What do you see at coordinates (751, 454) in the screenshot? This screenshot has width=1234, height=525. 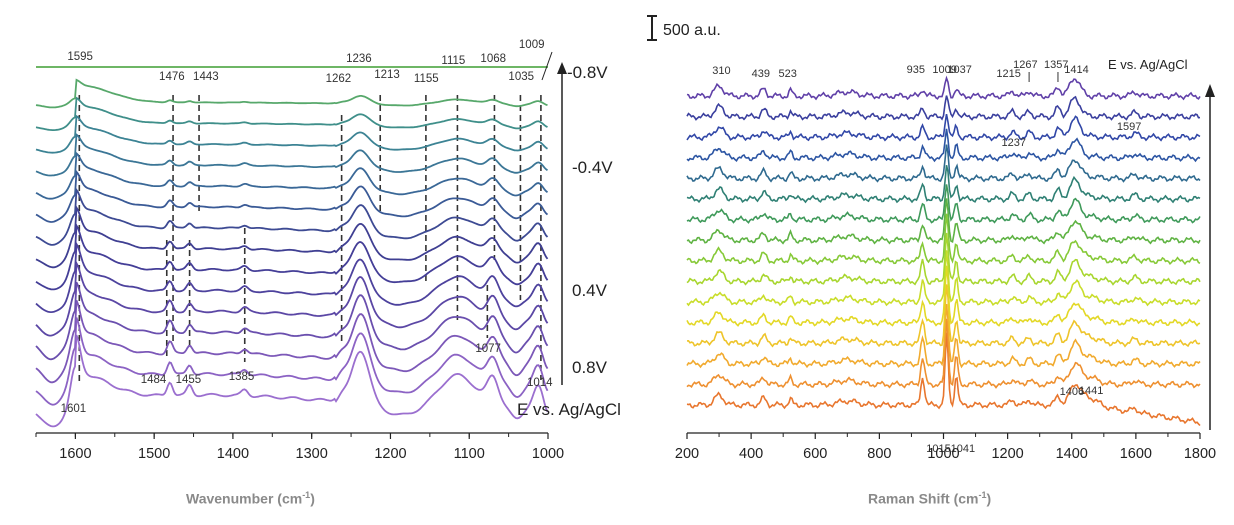 I see `x-tick-label: 400` at bounding box center [751, 454].